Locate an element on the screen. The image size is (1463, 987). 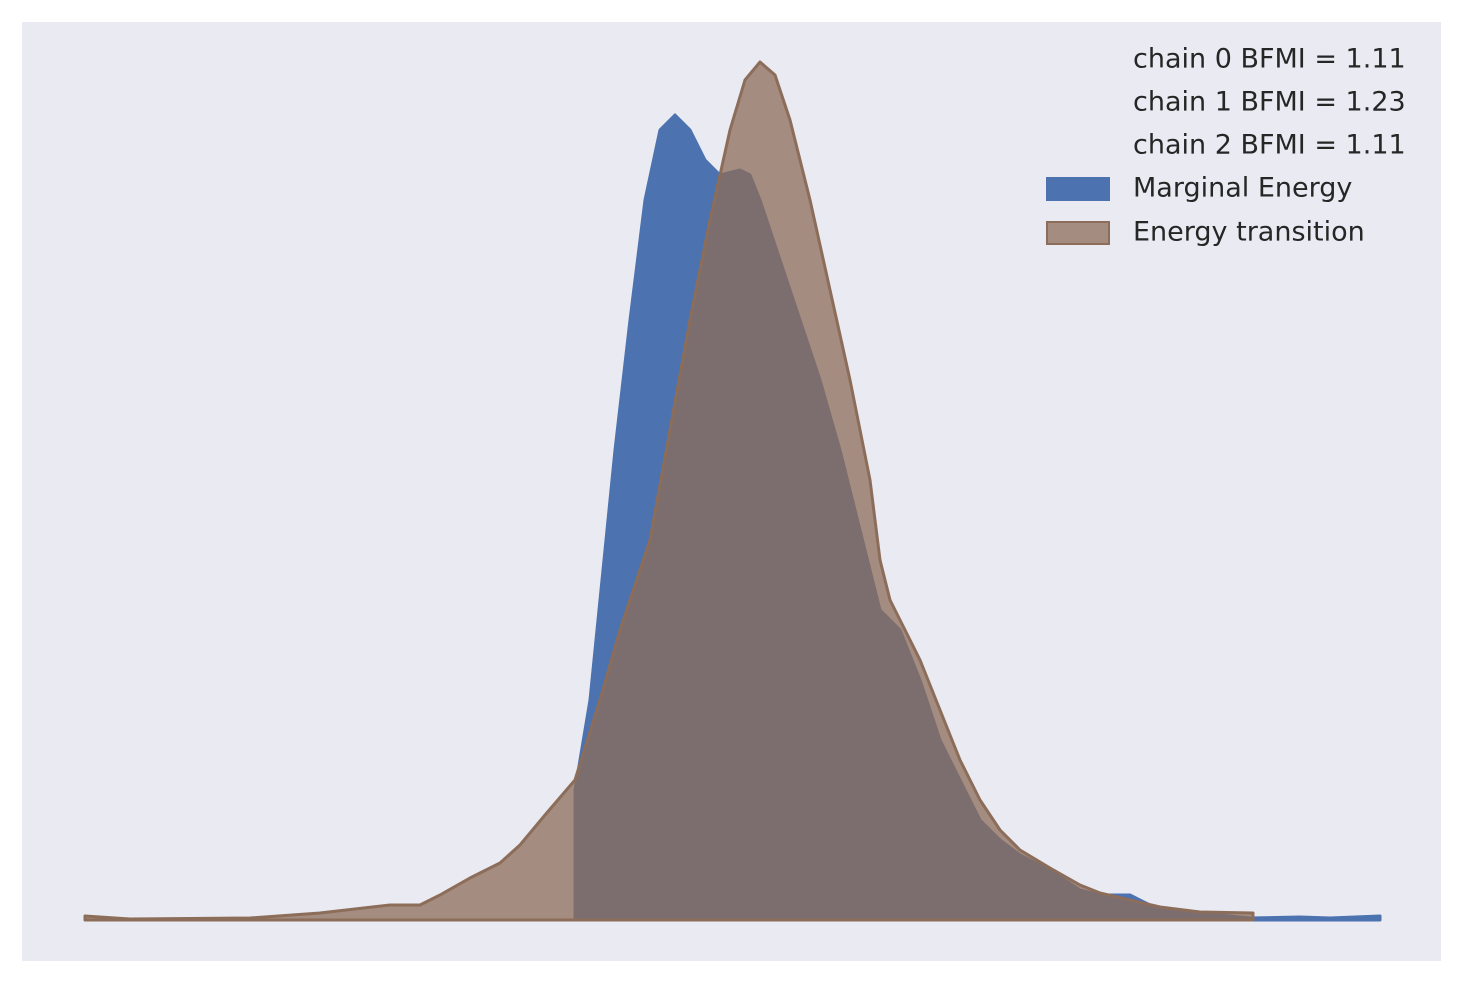
legend-label: Marginal Energy is located at coordinates (1242, 188).